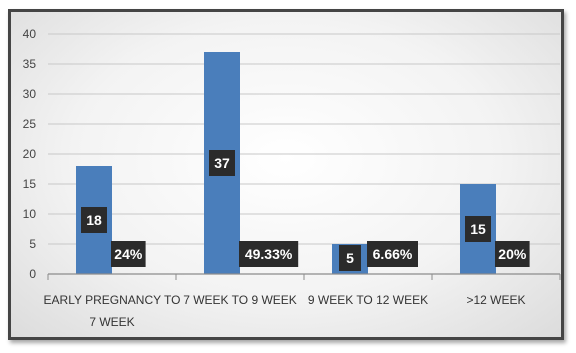 The height and width of the screenshot is (353, 576). Describe the element at coordinates (495, 300) in the screenshot. I see `x-tick-label: >12 WEEK` at that location.